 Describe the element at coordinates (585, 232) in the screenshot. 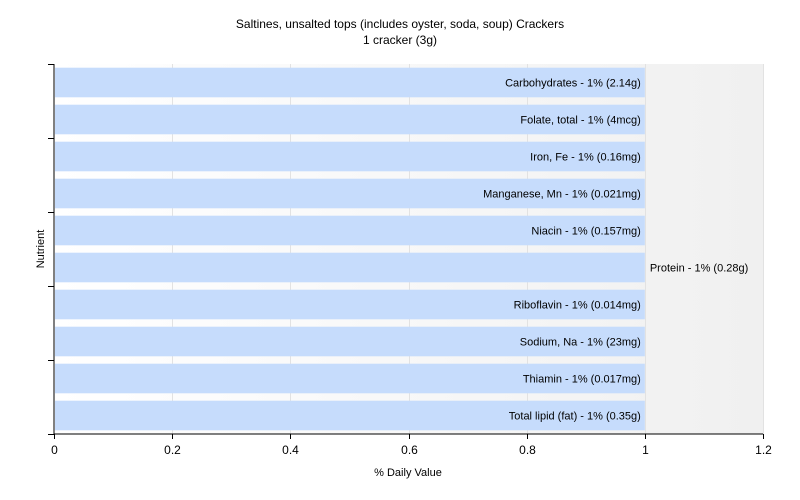

I see `bar-label: Niacin - 1% (0.157mg)` at that location.